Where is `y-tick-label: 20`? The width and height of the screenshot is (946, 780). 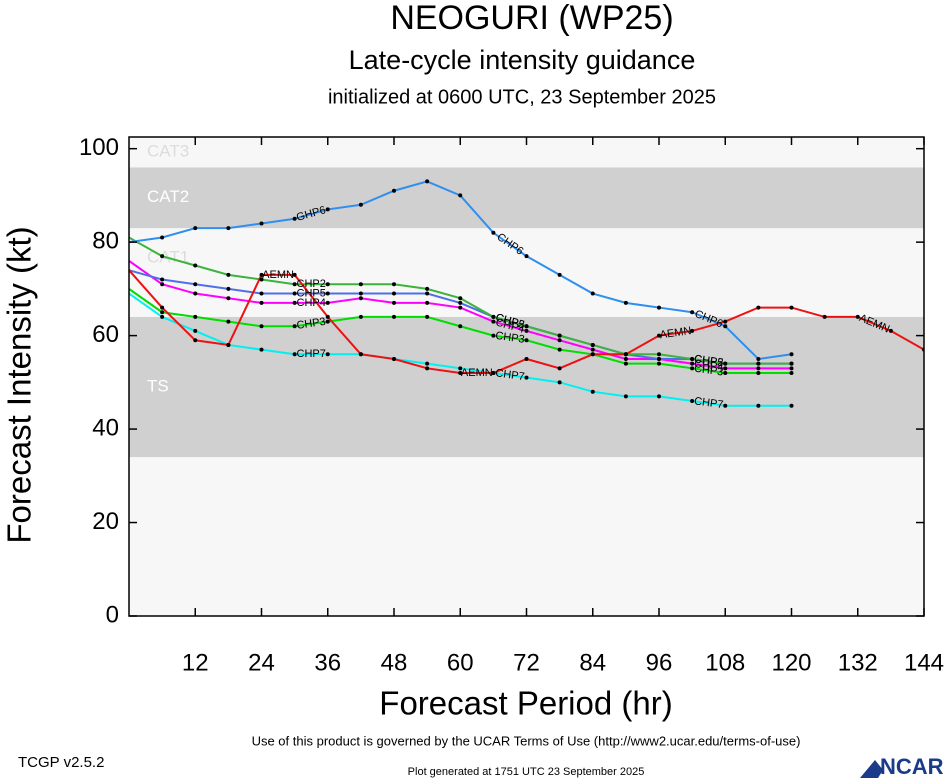 y-tick-label: 20 is located at coordinates (105, 521).